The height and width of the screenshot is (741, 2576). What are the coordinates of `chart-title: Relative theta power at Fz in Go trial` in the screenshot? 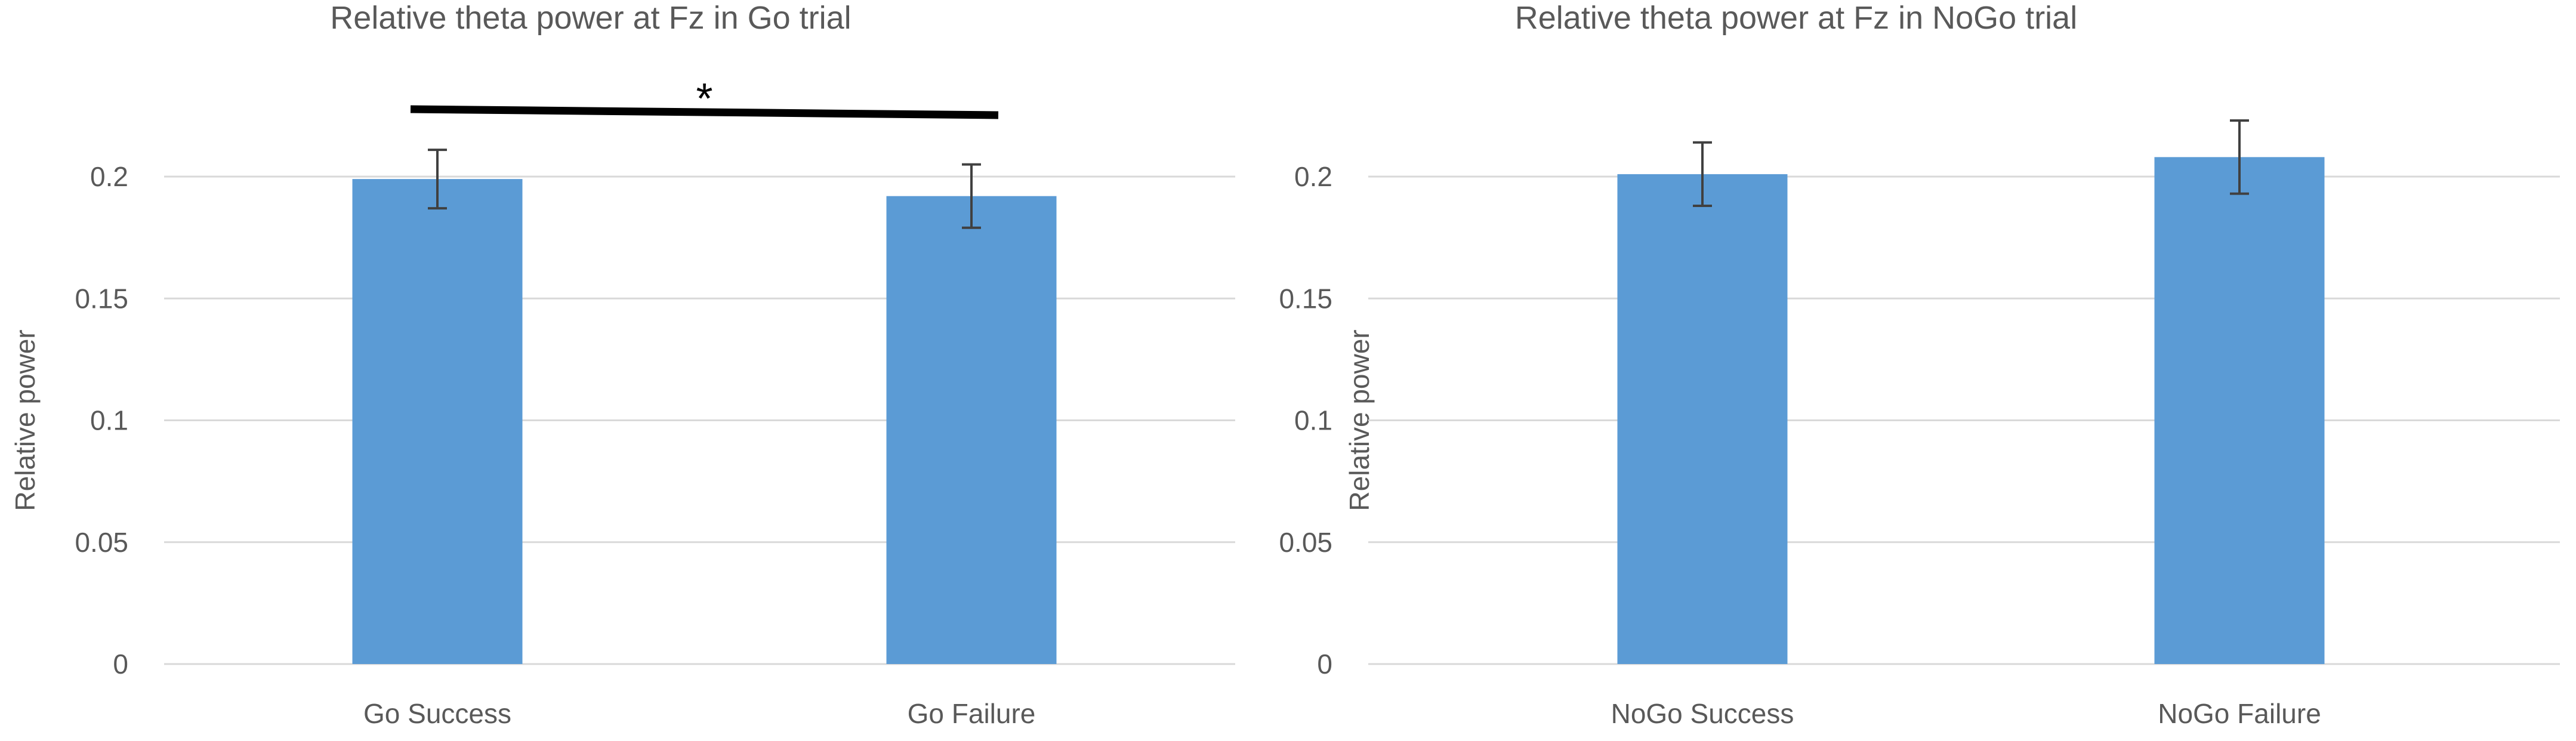 It's located at (590, 18).